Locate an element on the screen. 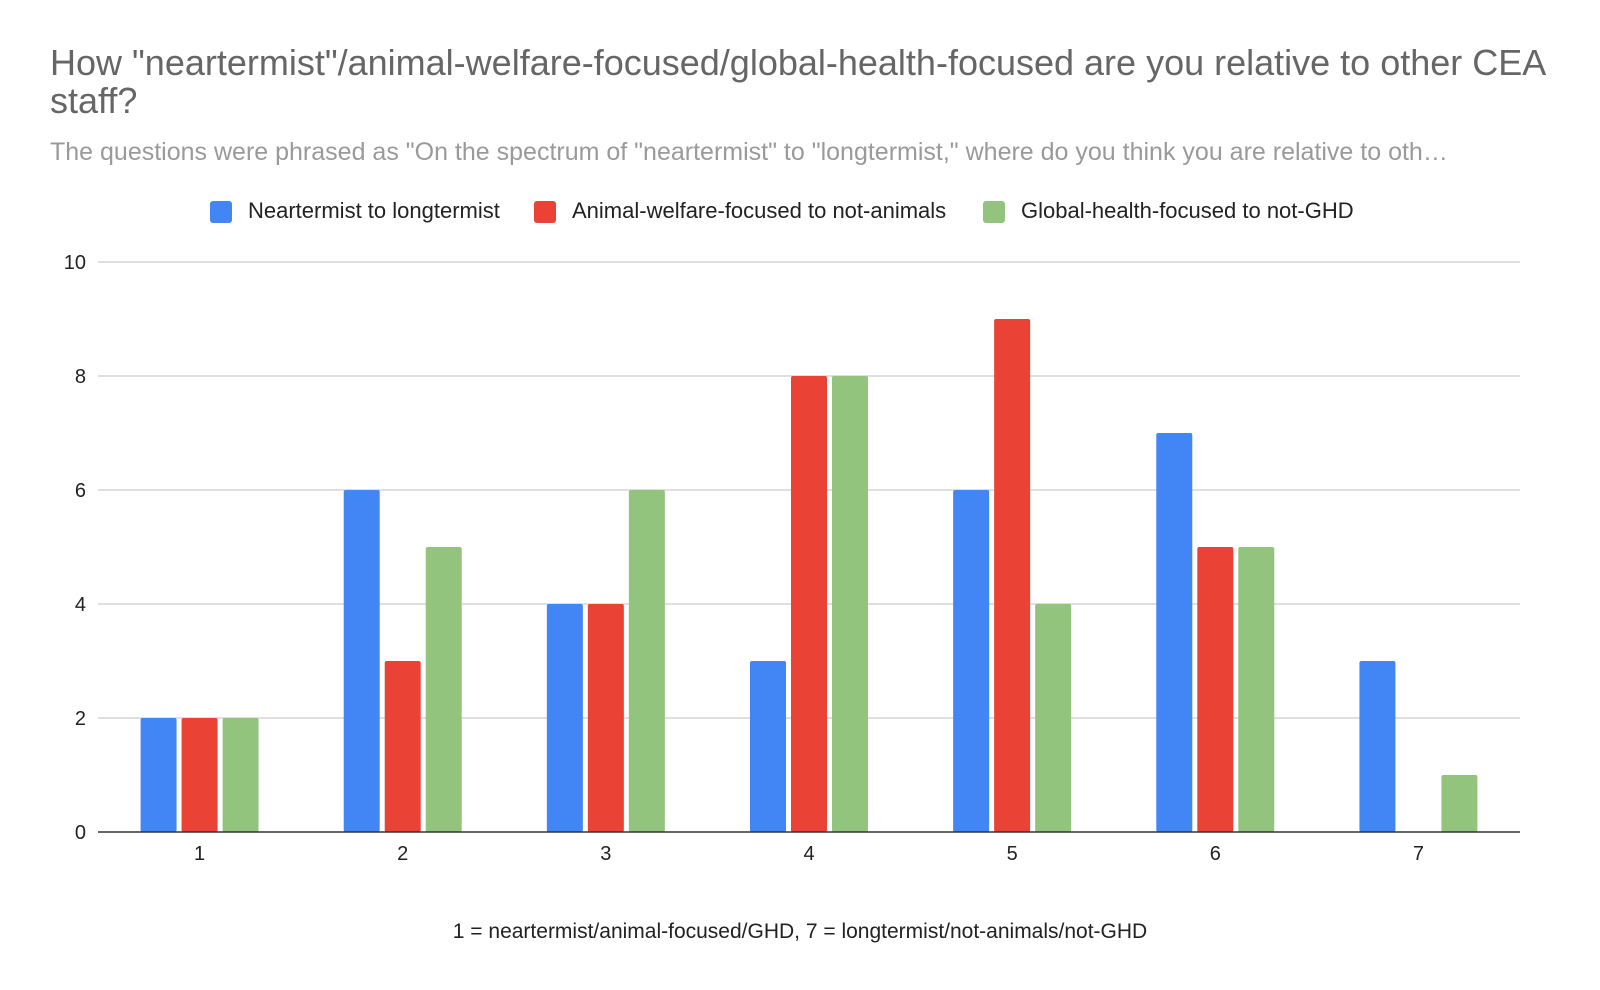  y-tick-label: 4 is located at coordinates (80, 605).